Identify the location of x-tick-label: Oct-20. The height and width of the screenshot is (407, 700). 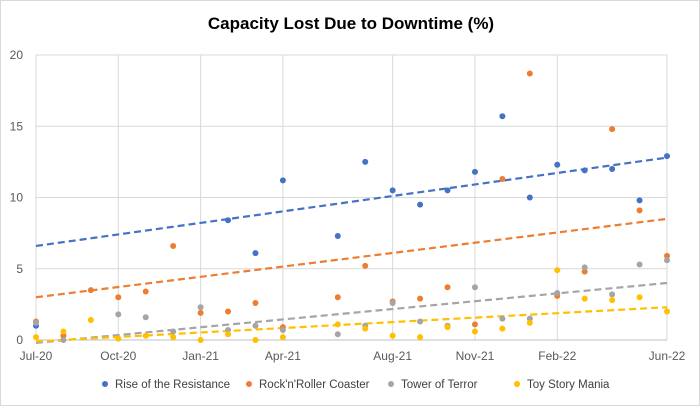
(118, 356).